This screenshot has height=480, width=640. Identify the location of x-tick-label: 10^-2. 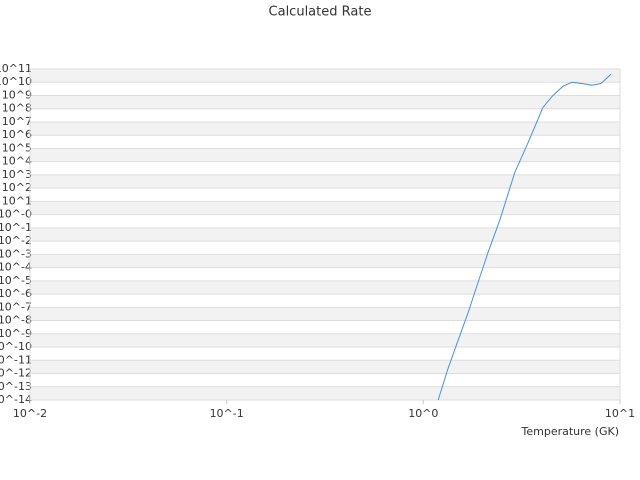
(30, 413).